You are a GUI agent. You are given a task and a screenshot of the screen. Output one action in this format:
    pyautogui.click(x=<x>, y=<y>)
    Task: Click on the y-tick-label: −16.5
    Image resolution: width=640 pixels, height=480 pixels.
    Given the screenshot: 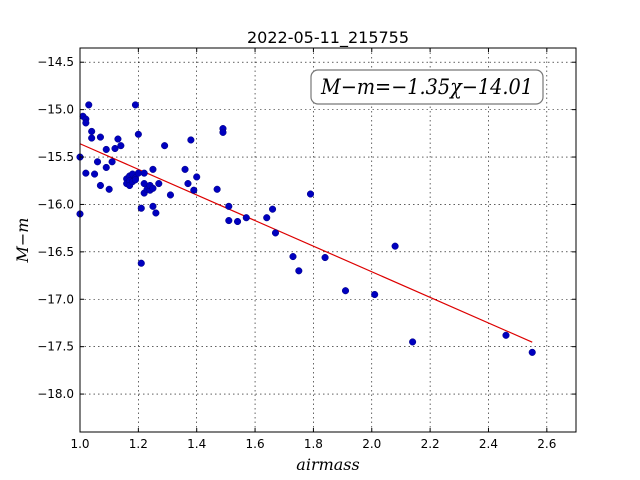 What is the action you would take?
    pyautogui.click(x=55, y=252)
    